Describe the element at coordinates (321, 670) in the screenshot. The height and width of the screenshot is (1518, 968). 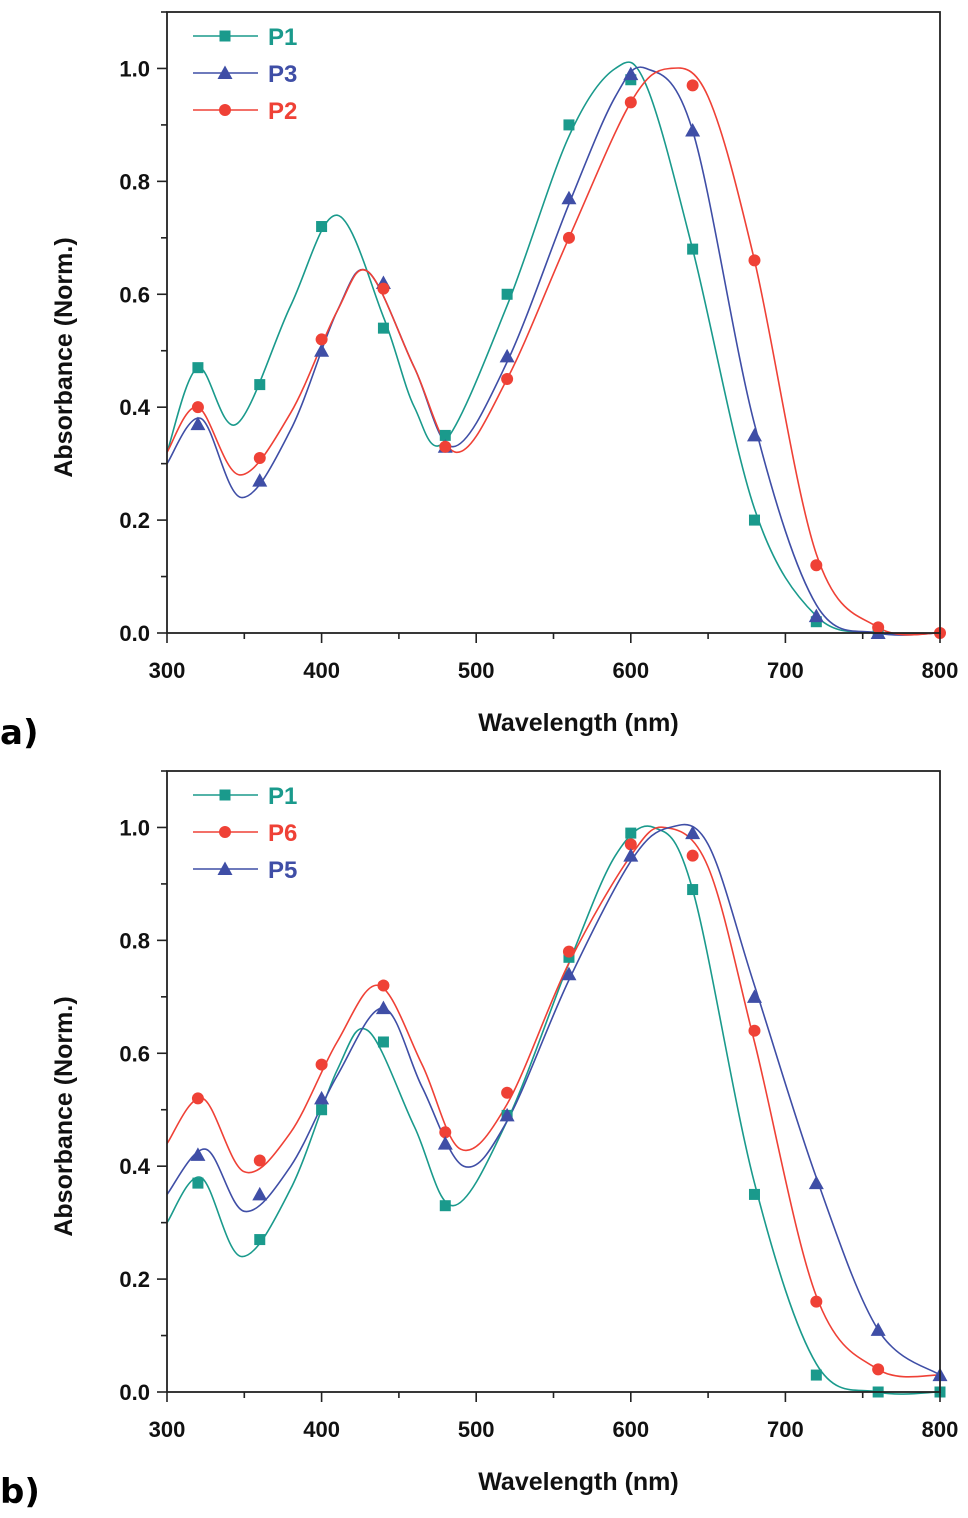
I see `chart-a-x-tick-label: 400` at that location.